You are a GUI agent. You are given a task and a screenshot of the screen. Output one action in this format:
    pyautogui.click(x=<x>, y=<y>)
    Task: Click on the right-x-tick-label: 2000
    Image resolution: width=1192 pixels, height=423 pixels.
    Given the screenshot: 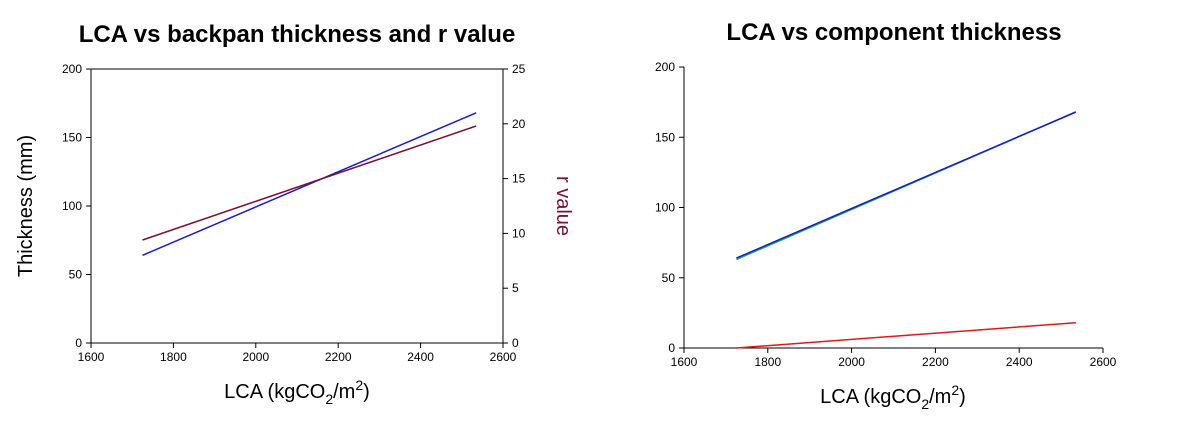 What is the action you would take?
    pyautogui.click(x=851, y=362)
    